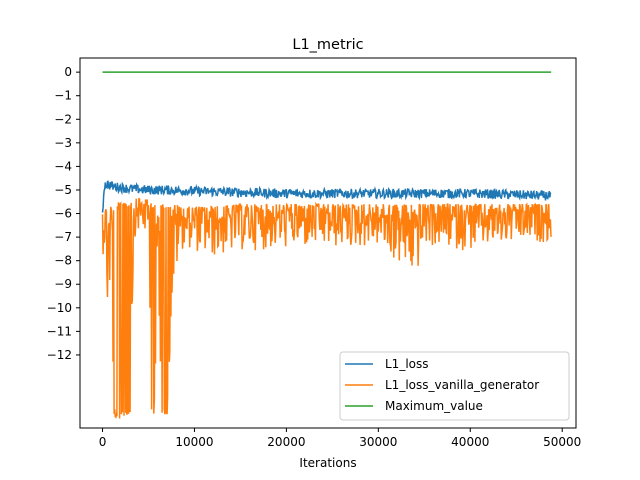  I want to click on x-tick-label: 0, so click(103, 442).